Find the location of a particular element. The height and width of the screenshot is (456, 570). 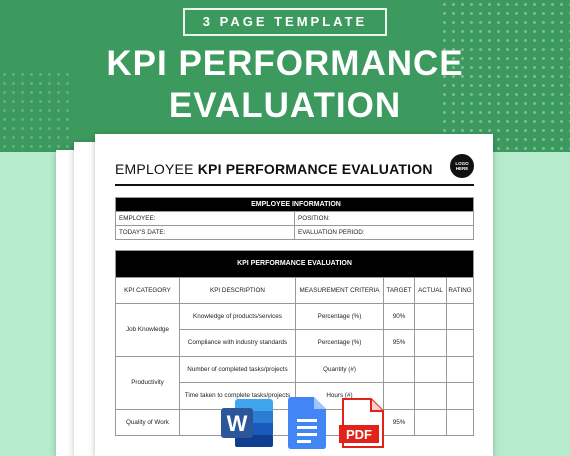

column-header-actual: ACTUAL is located at coordinates (430, 290).